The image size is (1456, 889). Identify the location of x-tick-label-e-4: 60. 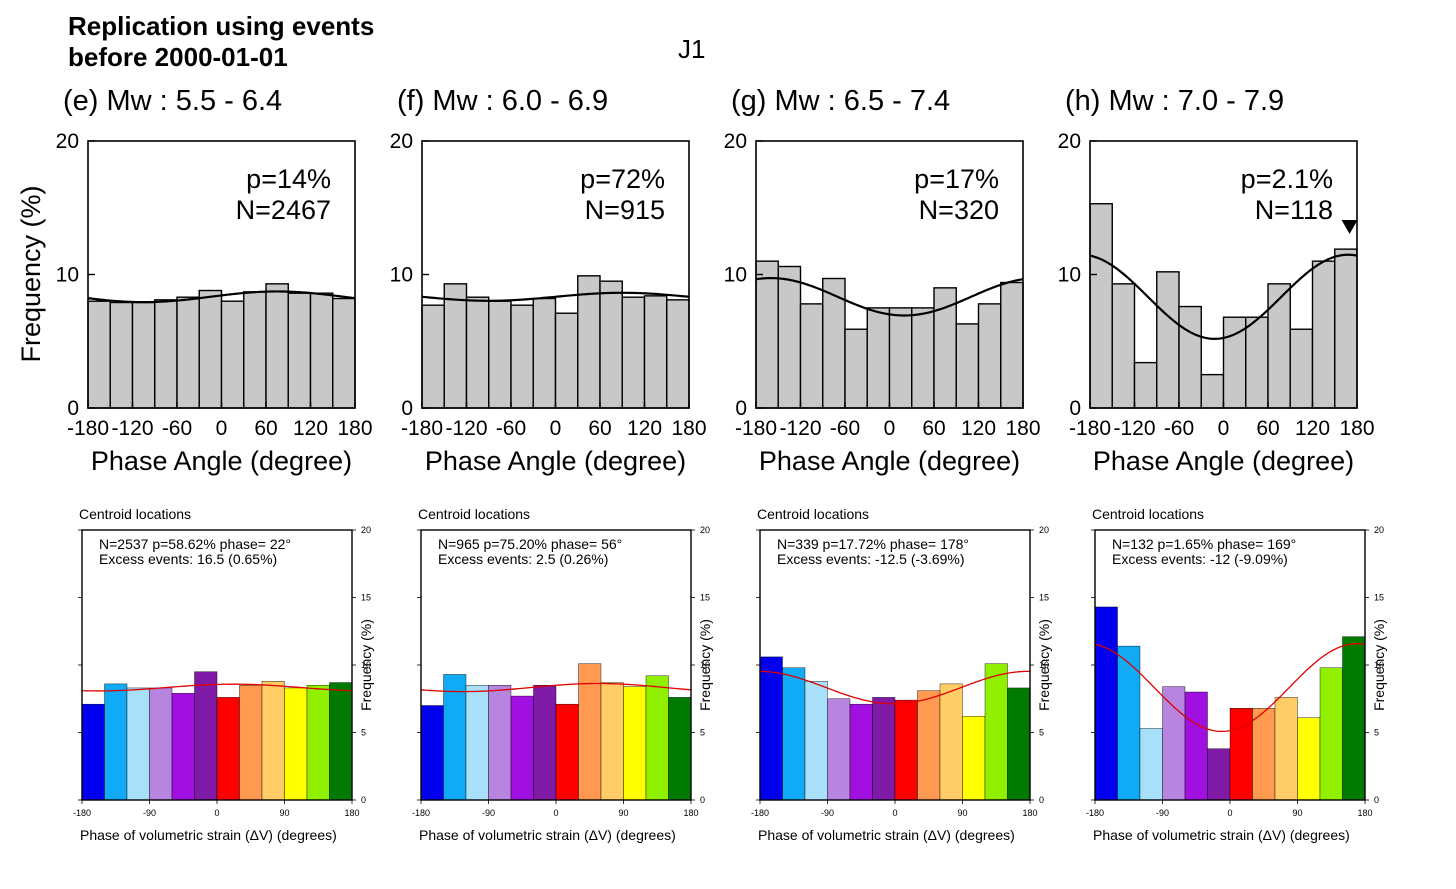
(265, 428).